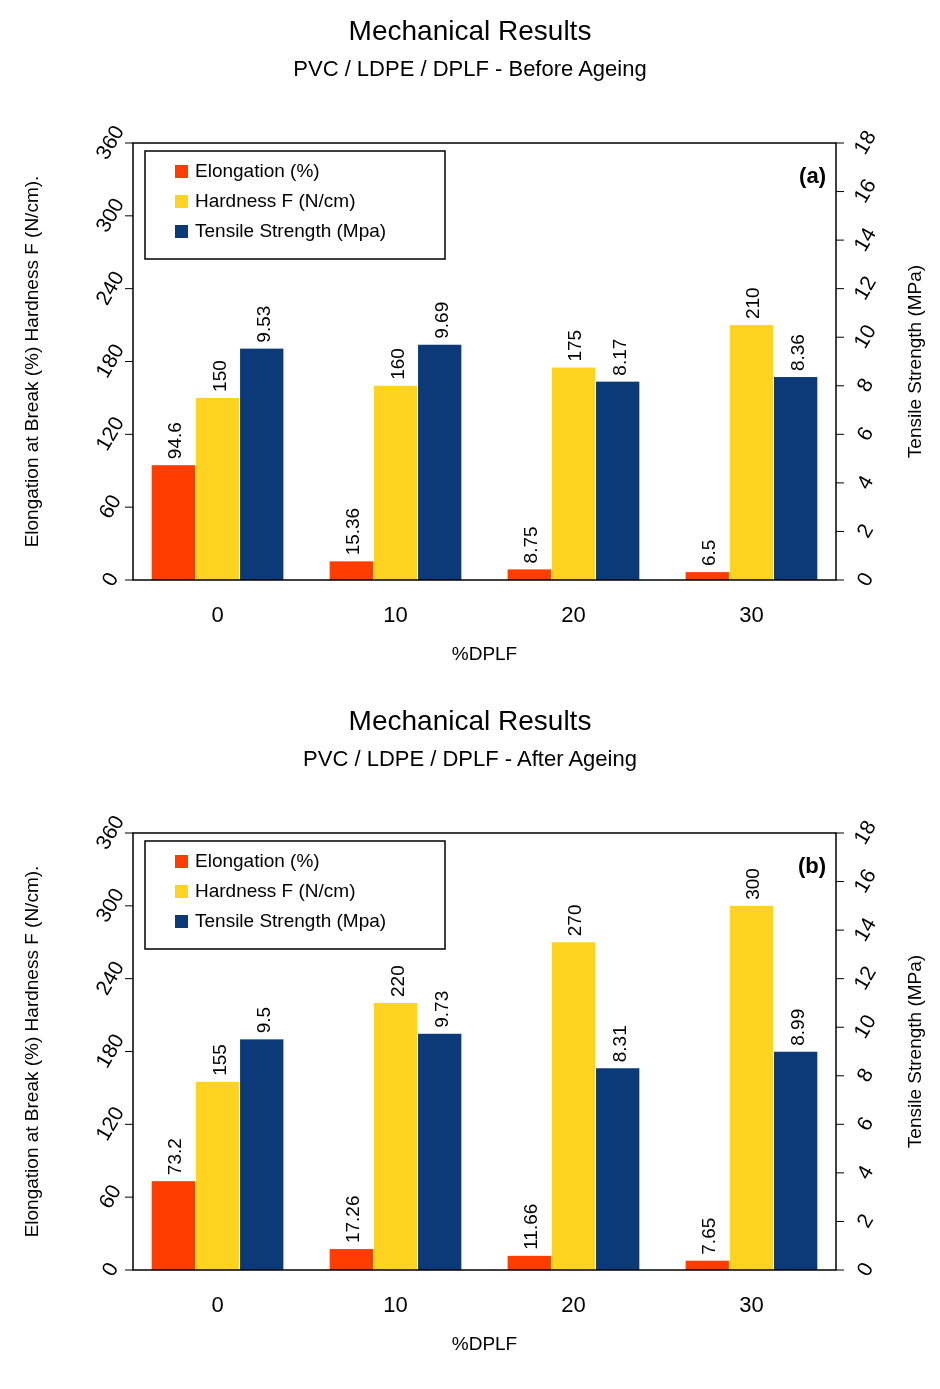  What do you see at coordinates (619, 1044) in the screenshot?
I see `data-label: 8.31` at bounding box center [619, 1044].